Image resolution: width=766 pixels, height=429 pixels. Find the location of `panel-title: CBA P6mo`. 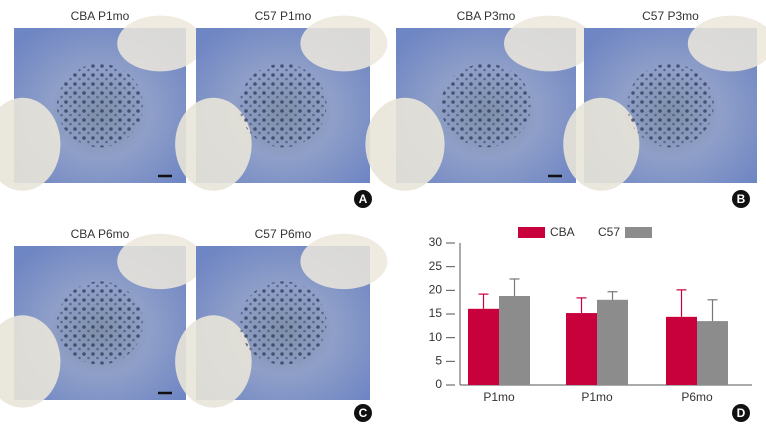

panel-title: CBA P6mo is located at coordinates (100, 234).